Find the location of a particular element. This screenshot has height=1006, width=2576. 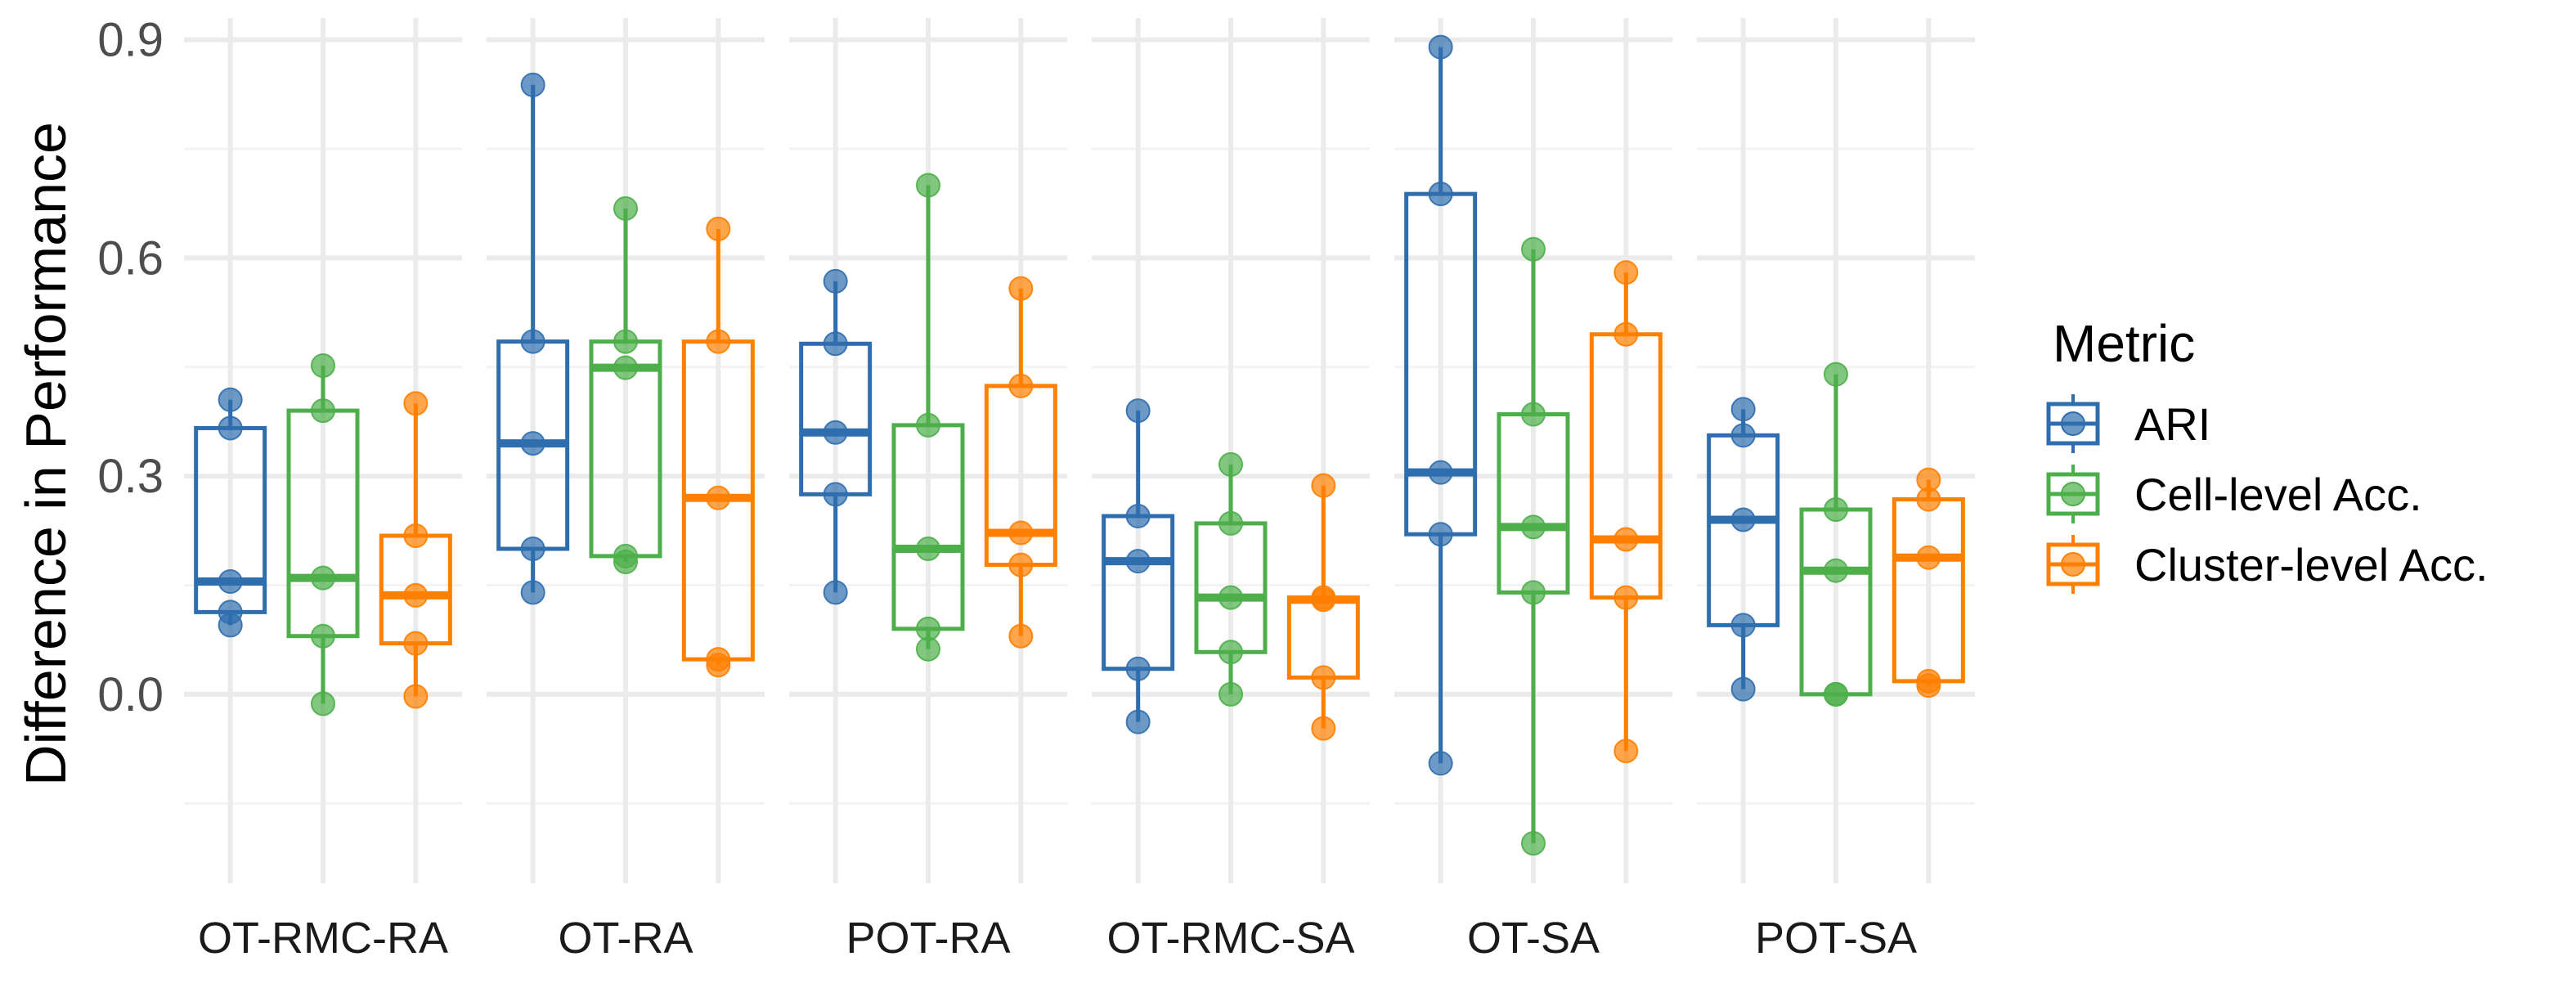

legend-item: ARI is located at coordinates (2128, 423).